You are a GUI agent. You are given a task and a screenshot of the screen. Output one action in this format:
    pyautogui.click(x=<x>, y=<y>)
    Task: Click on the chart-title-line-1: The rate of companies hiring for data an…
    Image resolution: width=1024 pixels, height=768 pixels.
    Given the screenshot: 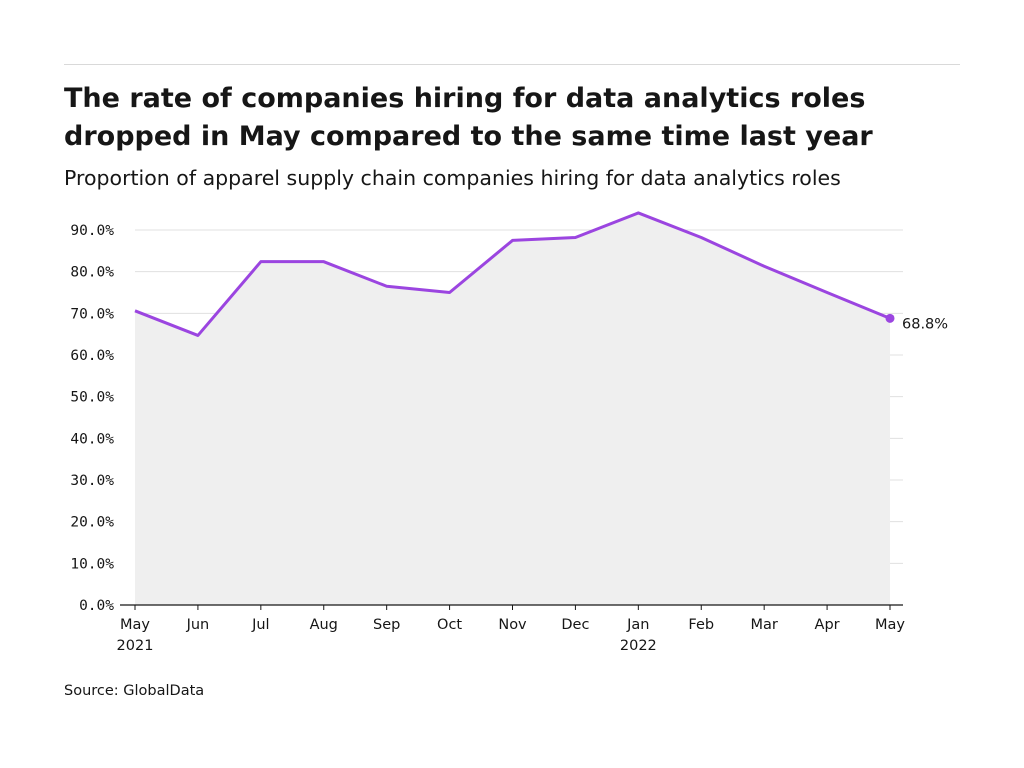 What is the action you would take?
    pyautogui.click(x=465, y=98)
    